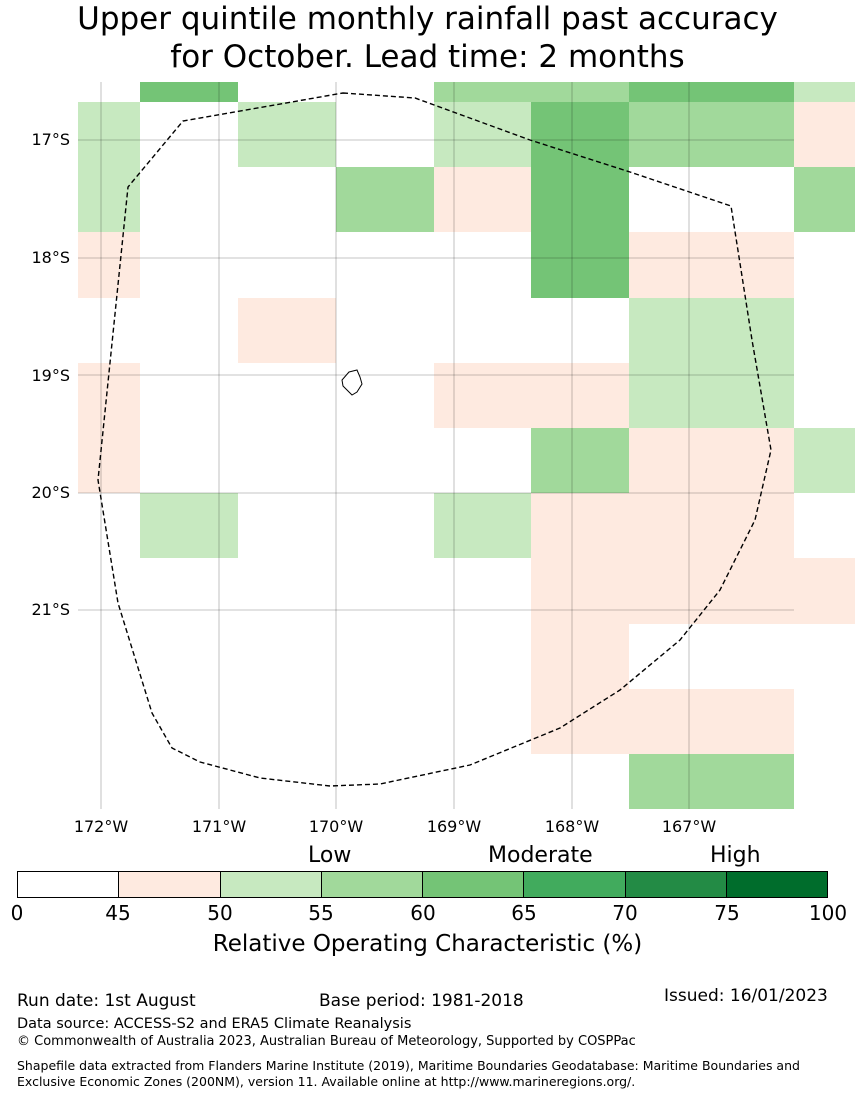 The image size is (855, 1095). Describe the element at coordinates (50, 609) in the screenshot. I see `lat-label: 21°S` at that location.